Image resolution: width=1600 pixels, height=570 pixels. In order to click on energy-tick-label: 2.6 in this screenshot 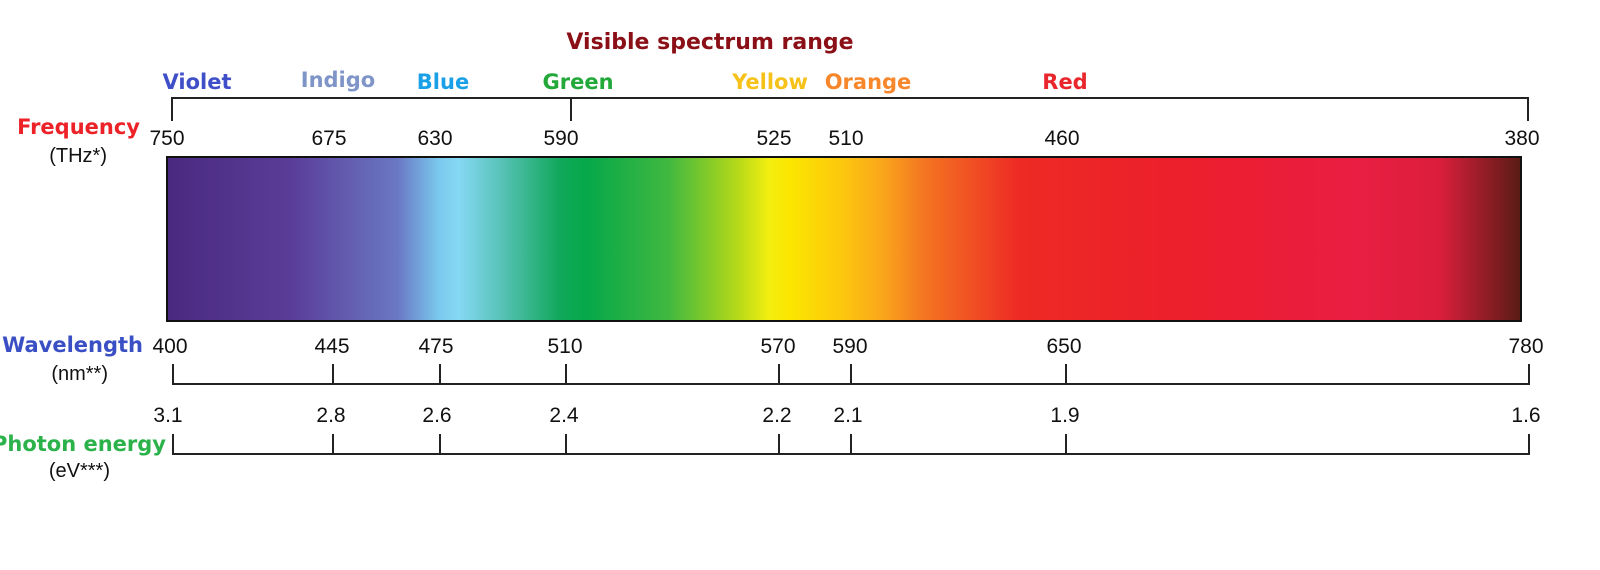, I will do `click(437, 415)`.